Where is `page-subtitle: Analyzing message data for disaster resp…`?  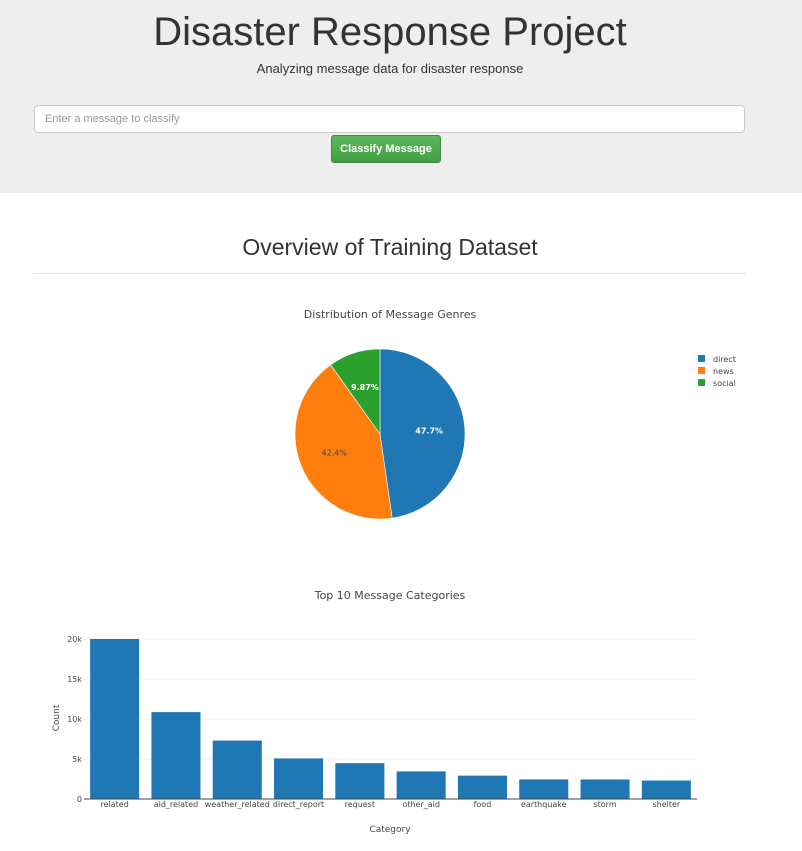
page-subtitle: Analyzing message data for disaster resp… is located at coordinates (390, 68).